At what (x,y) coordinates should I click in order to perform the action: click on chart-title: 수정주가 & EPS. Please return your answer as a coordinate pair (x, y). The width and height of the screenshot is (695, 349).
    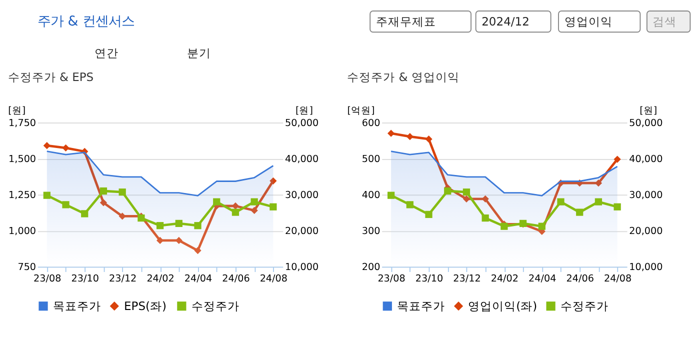
    Looking at the image, I should click on (51, 77).